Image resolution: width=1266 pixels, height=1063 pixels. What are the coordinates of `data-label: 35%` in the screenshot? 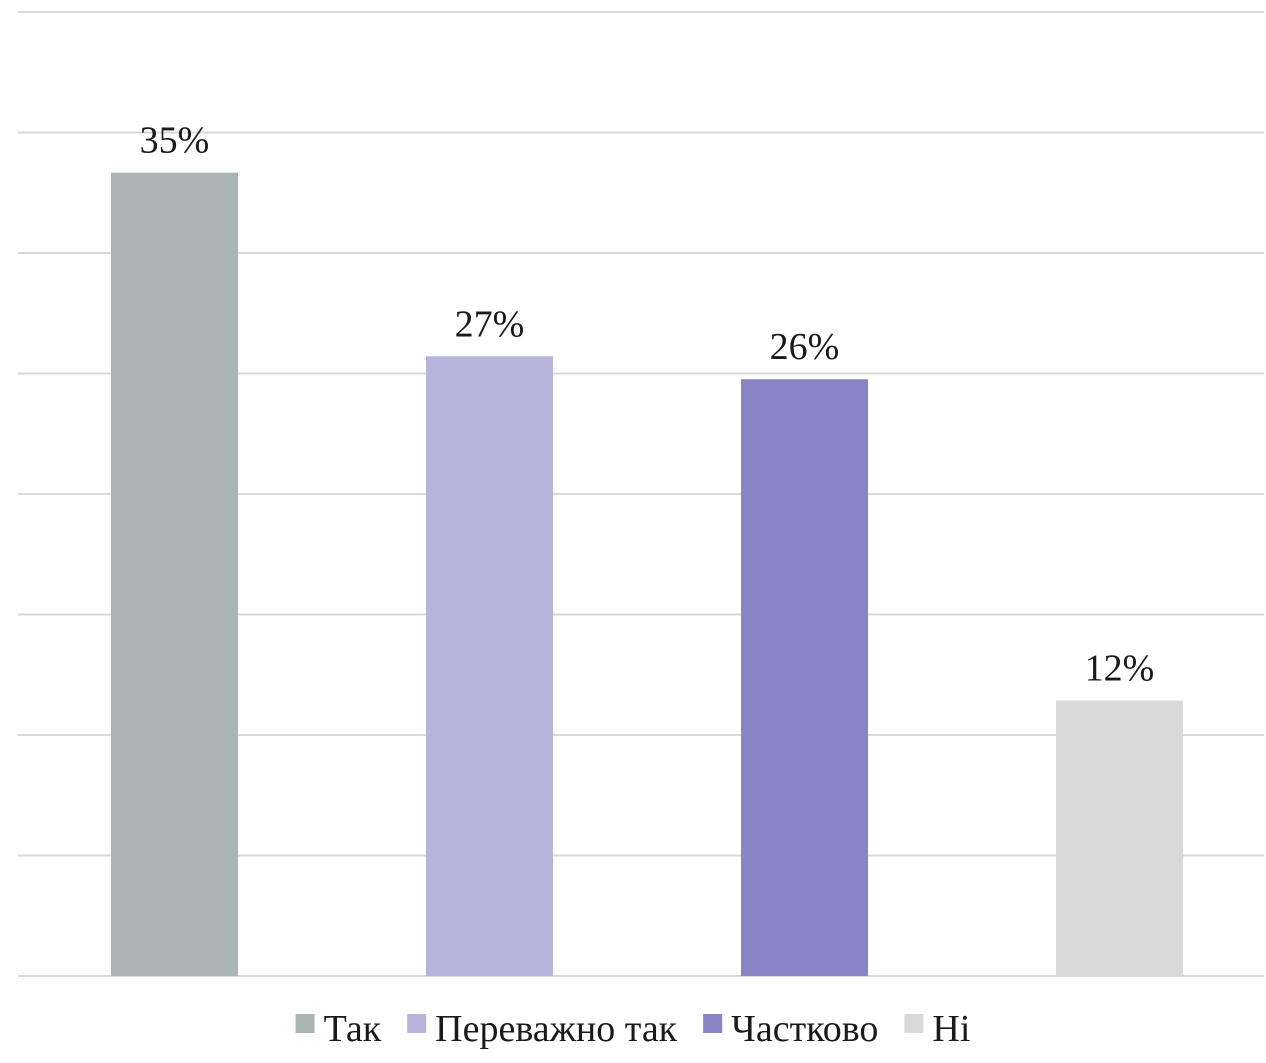 It's located at (175, 141).